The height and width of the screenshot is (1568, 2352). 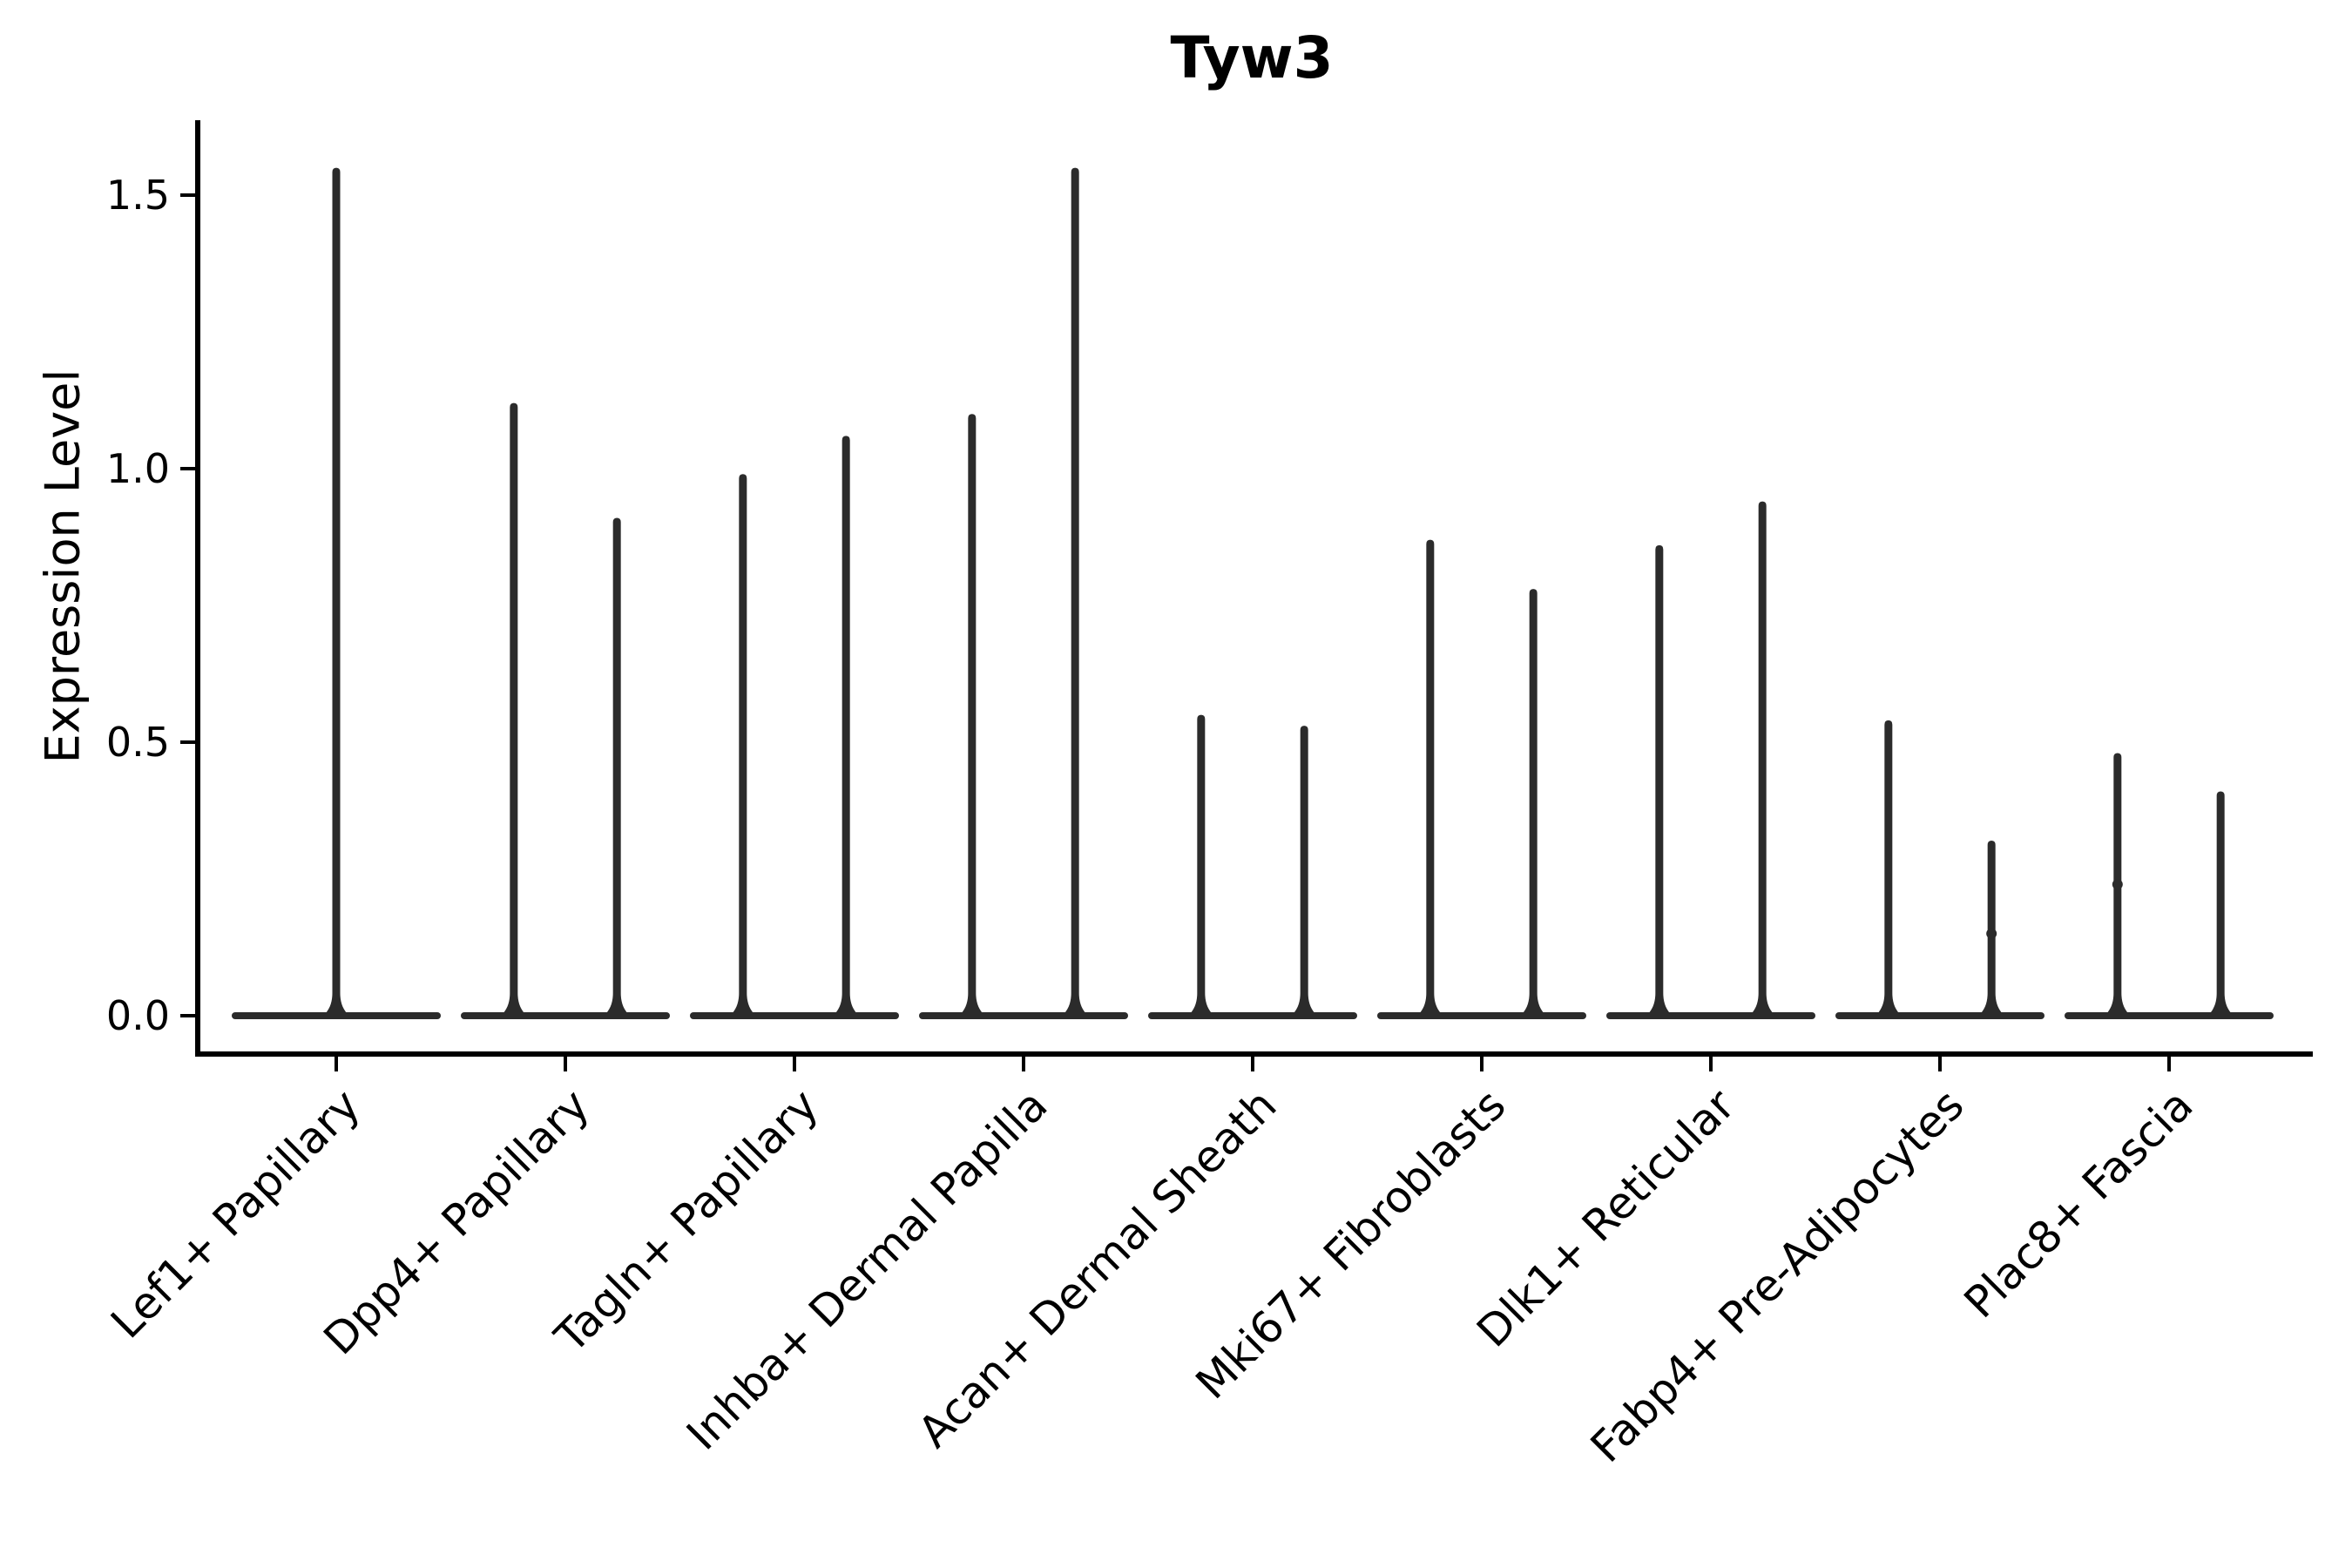 What do you see at coordinates (138, 742) in the screenshot?
I see `y-tick-label: 0.5` at bounding box center [138, 742].